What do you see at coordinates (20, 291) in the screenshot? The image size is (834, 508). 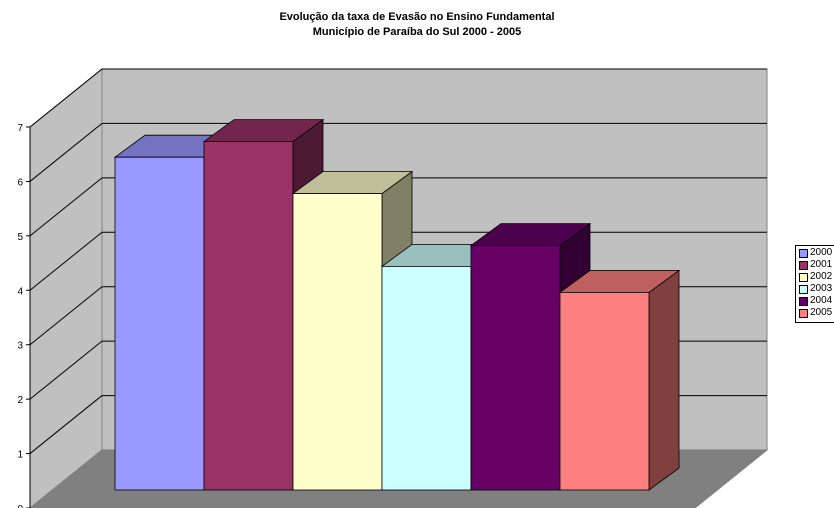 I see `y-tick-label: 4` at bounding box center [20, 291].